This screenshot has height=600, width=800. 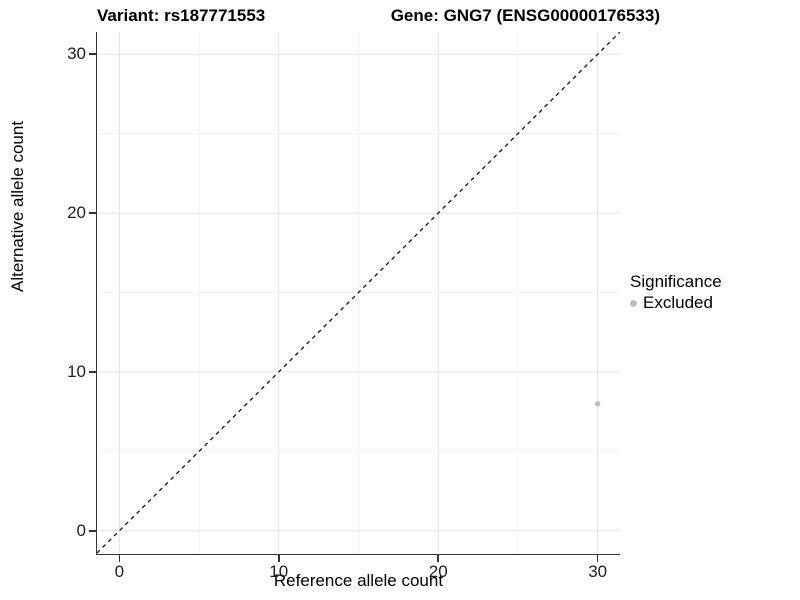 What do you see at coordinates (76, 54) in the screenshot?
I see `y-tick-label: 30` at bounding box center [76, 54].